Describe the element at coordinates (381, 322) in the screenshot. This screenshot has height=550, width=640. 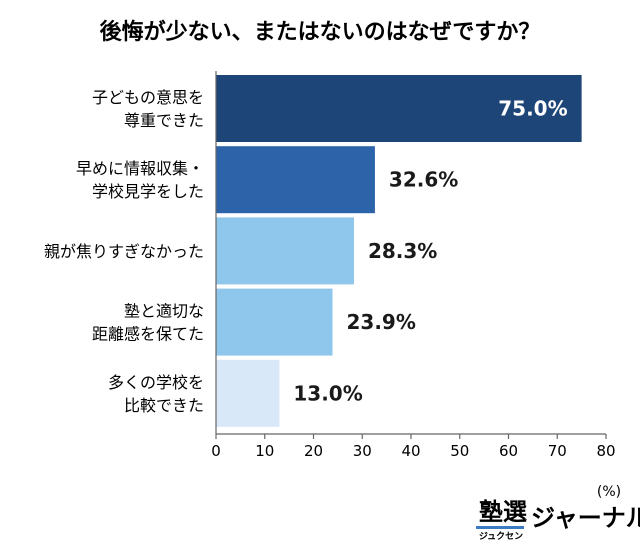
I see `value-label-3: 23.9%` at that location.